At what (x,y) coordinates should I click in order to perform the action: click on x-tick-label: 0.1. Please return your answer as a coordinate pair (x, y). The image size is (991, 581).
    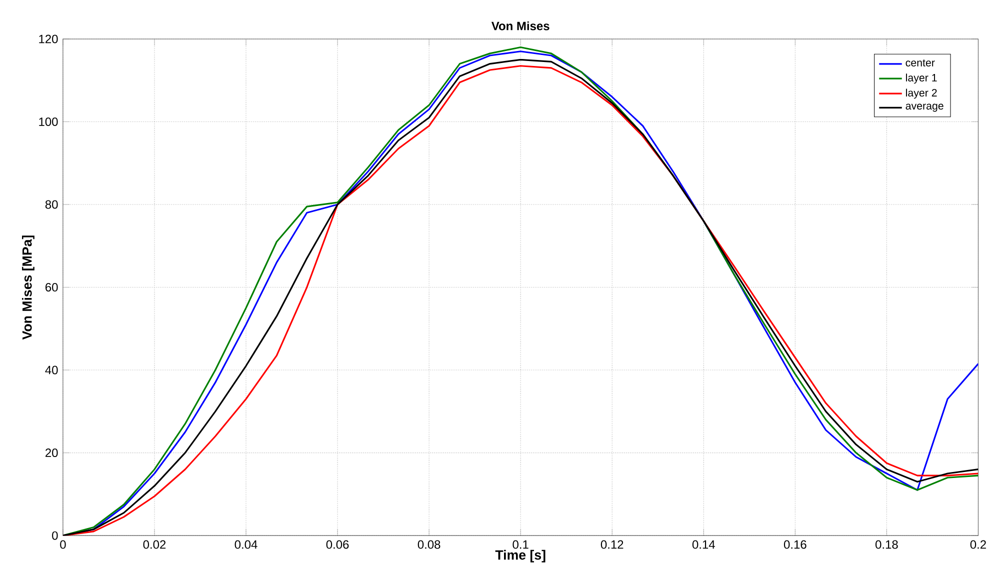
    Looking at the image, I should click on (520, 545).